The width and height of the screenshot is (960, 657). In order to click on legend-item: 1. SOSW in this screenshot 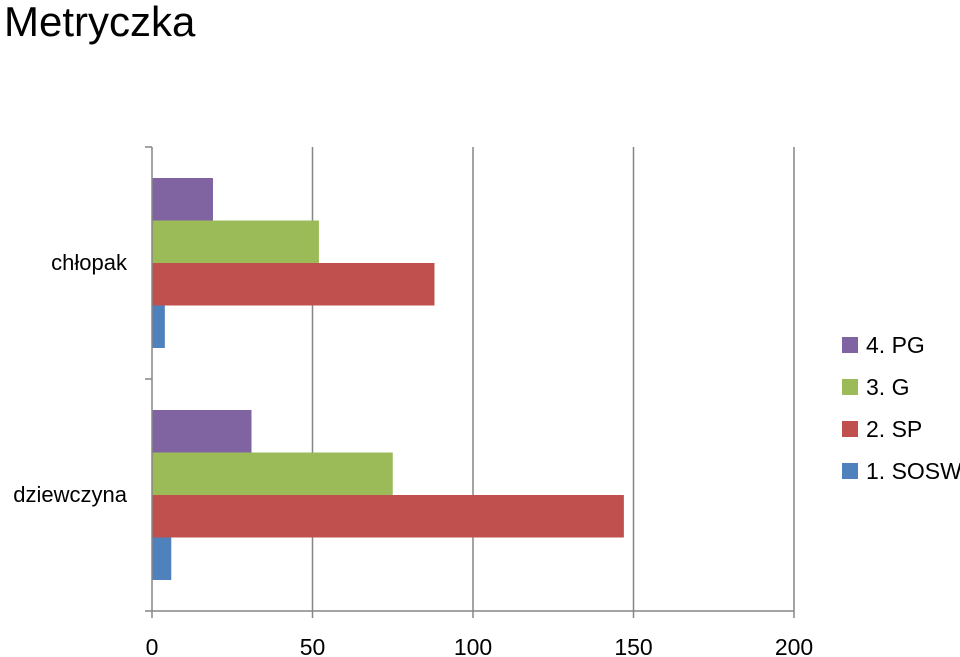, I will do `click(901, 471)`.